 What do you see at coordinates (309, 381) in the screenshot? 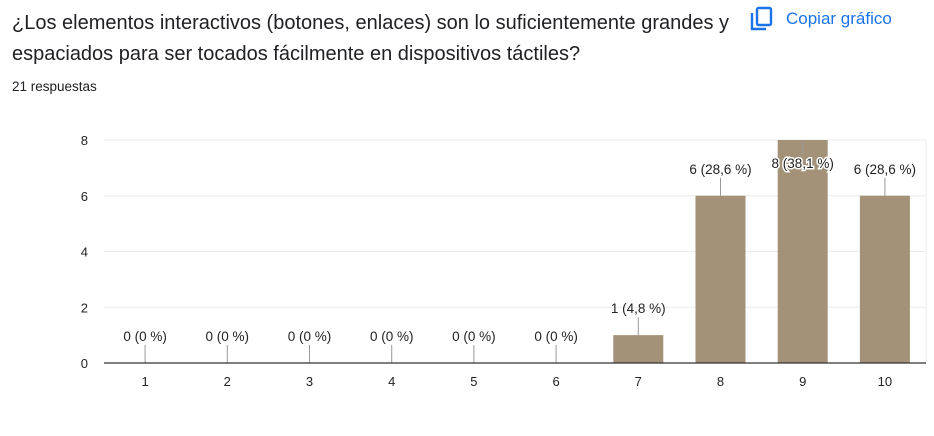
I see `x-tick-label: 3` at bounding box center [309, 381].